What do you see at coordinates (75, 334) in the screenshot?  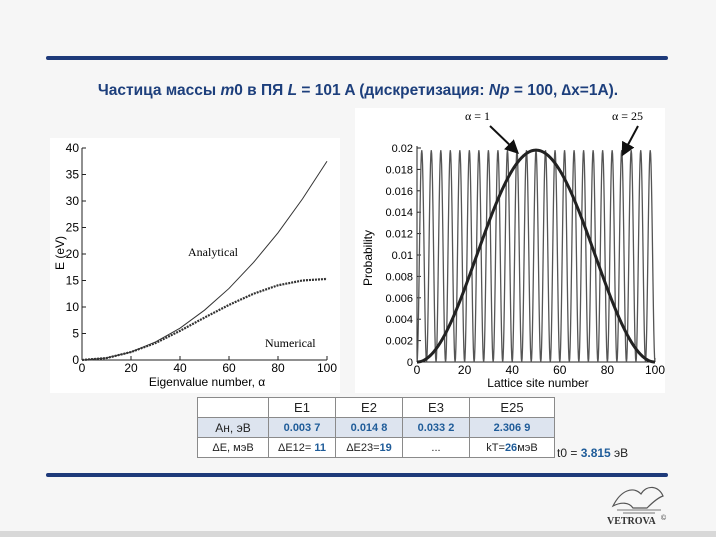 I see `energy-y-tick-label: 5` at bounding box center [75, 334].